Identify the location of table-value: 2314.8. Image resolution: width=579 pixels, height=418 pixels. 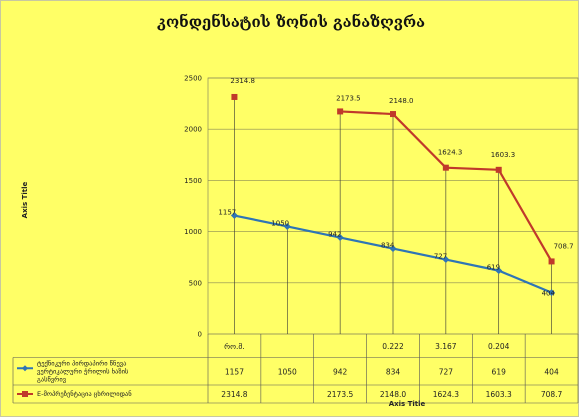
(234, 394).